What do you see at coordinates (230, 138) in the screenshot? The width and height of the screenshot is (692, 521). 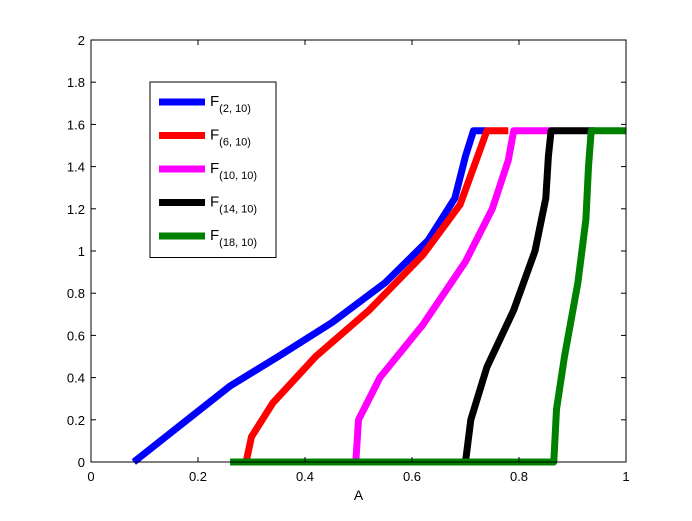 I see `legend-label-1: F(6, 10)` at bounding box center [230, 138].